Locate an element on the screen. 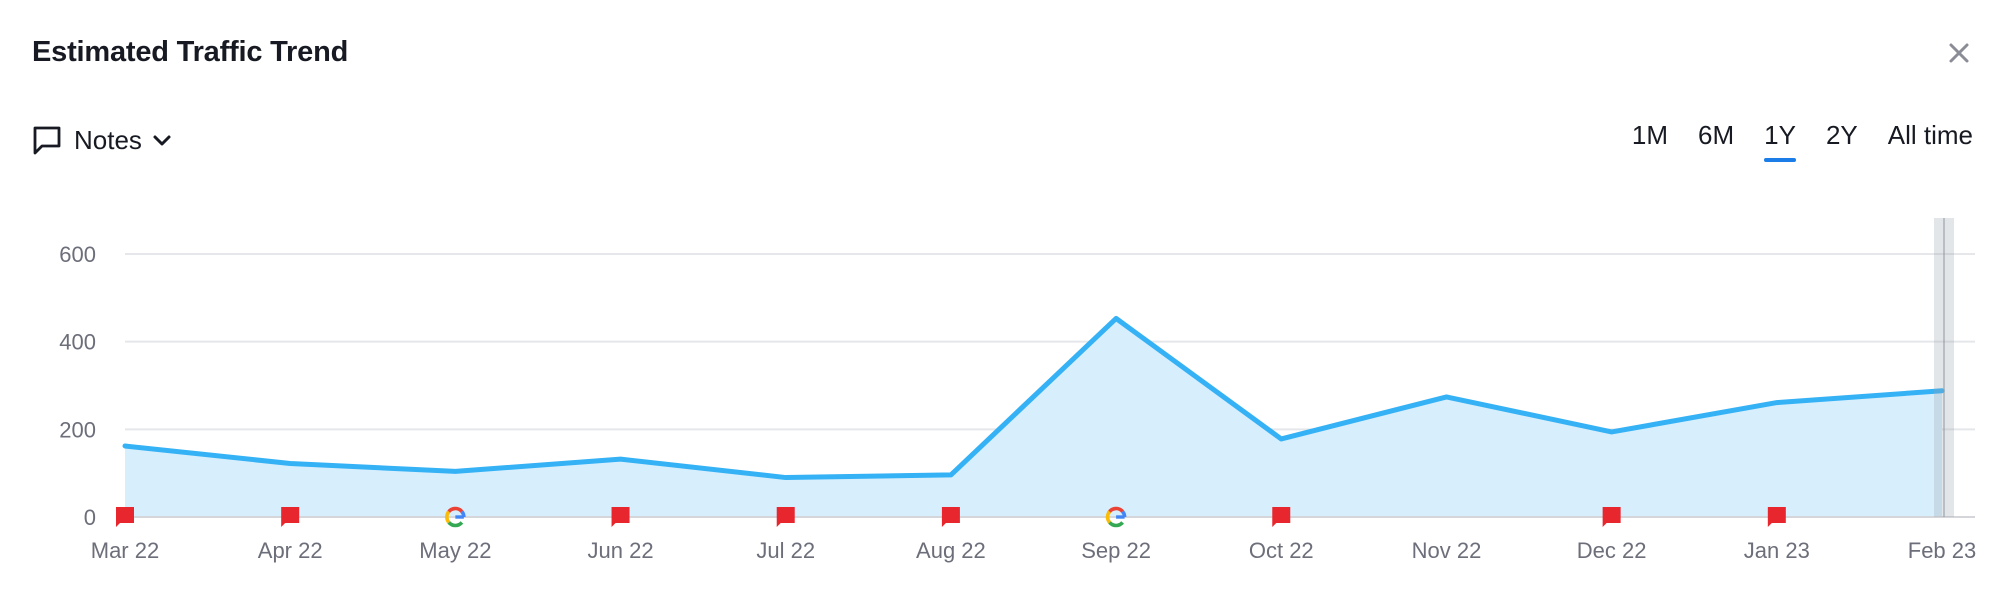 Image resolution: width=1999 pixels, height=591 pixels. notes-label: Notes is located at coordinates (108, 139).